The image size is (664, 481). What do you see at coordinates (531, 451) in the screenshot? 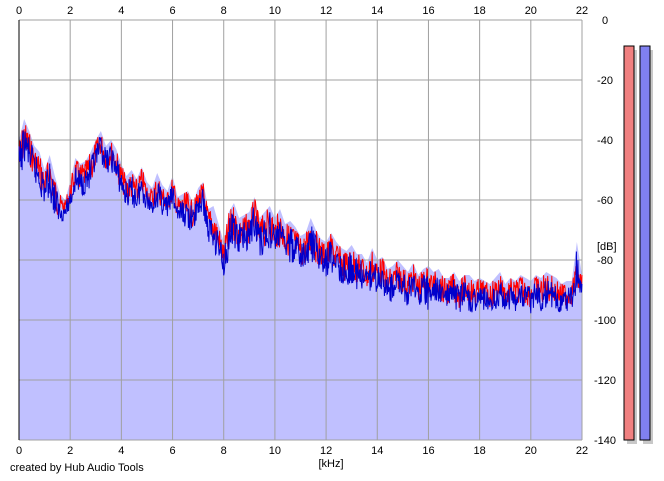
I see `x-tick-label-bottom: 20` at bounding box center [531, 451].